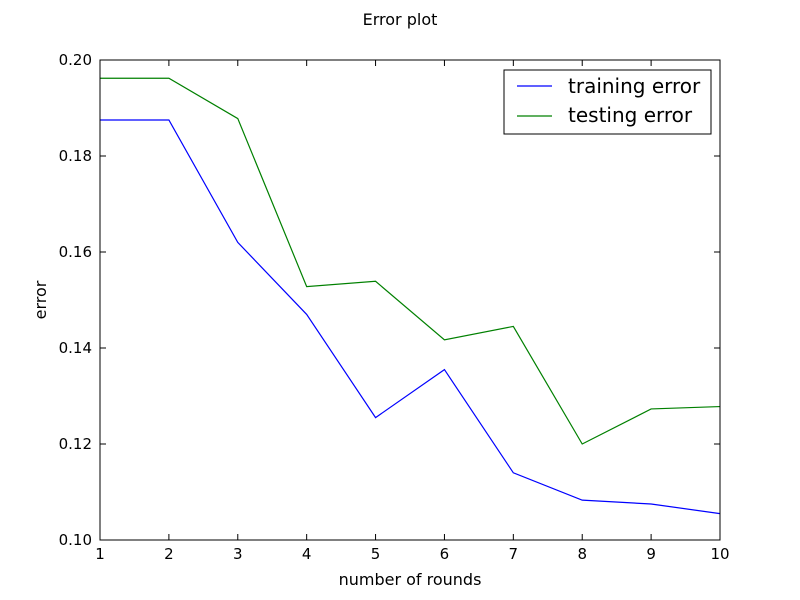 The height and width of the screenshot is (600, 800). I want to click on x-tick-label: 5, so click(376, 554).